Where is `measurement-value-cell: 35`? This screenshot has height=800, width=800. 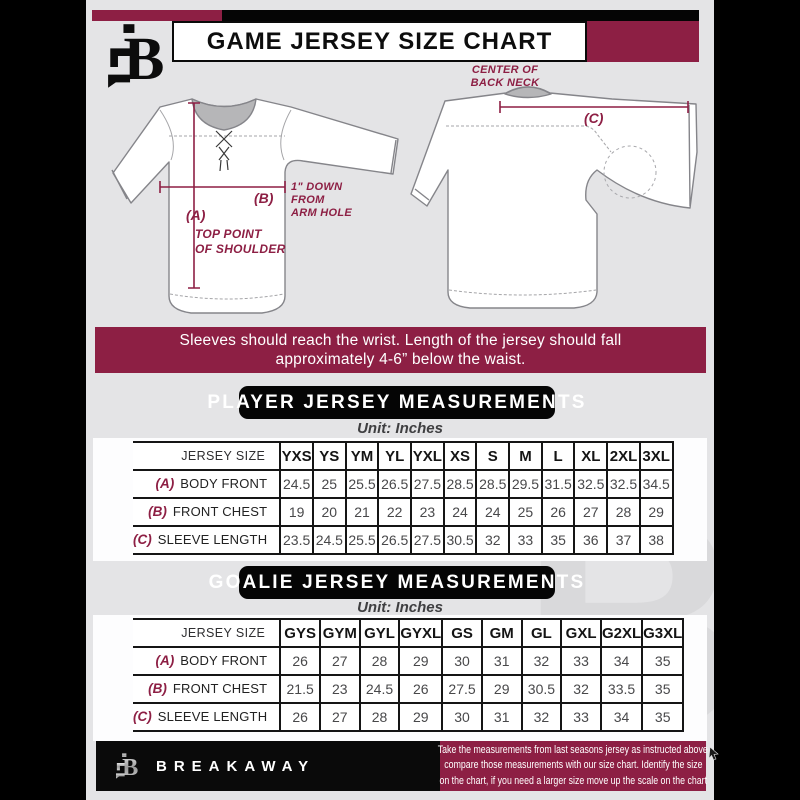 measurement-value-cell: 35 is located at coordinates (663, 689).